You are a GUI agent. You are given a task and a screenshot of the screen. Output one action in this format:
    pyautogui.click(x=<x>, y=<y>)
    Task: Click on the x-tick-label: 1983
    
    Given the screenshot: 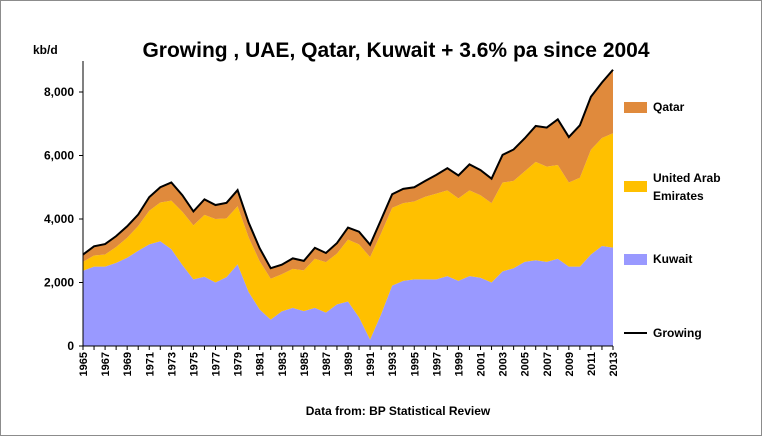 What is the action you would take?
    pyautogui.click(x=283, y=364)
    